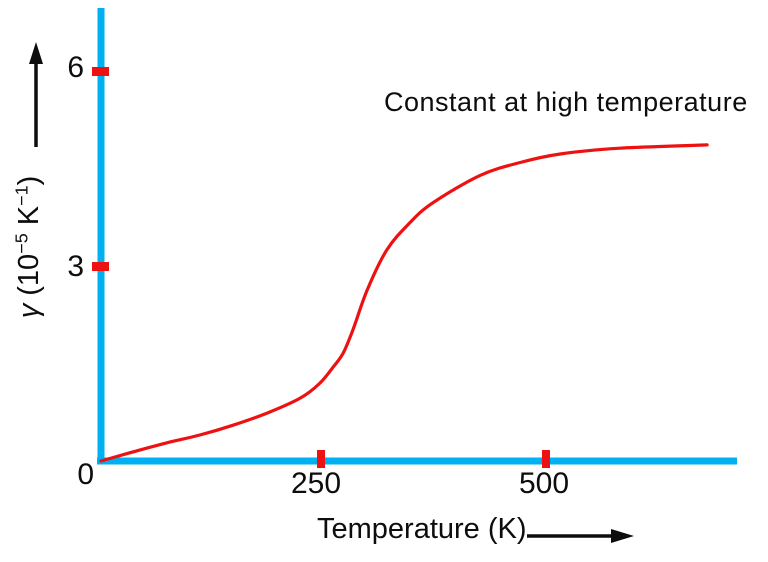  What do you see at coordinates (580, 536) in the screenshot?
I see `x-axis-arrow` at bounding box center [580, 536].